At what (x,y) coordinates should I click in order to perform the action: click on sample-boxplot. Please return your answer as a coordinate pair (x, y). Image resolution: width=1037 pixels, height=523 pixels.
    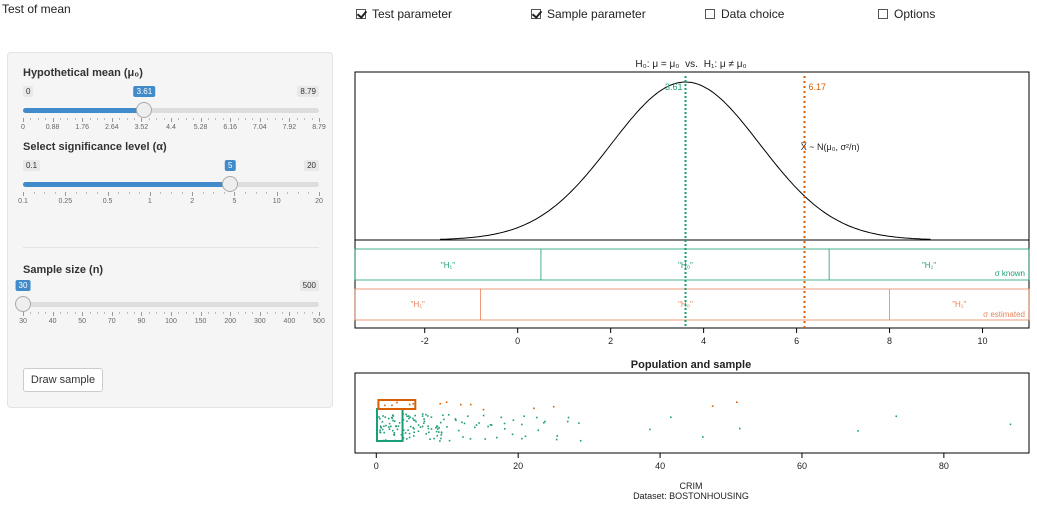
    Looking at the image, I should click on (397, 404).